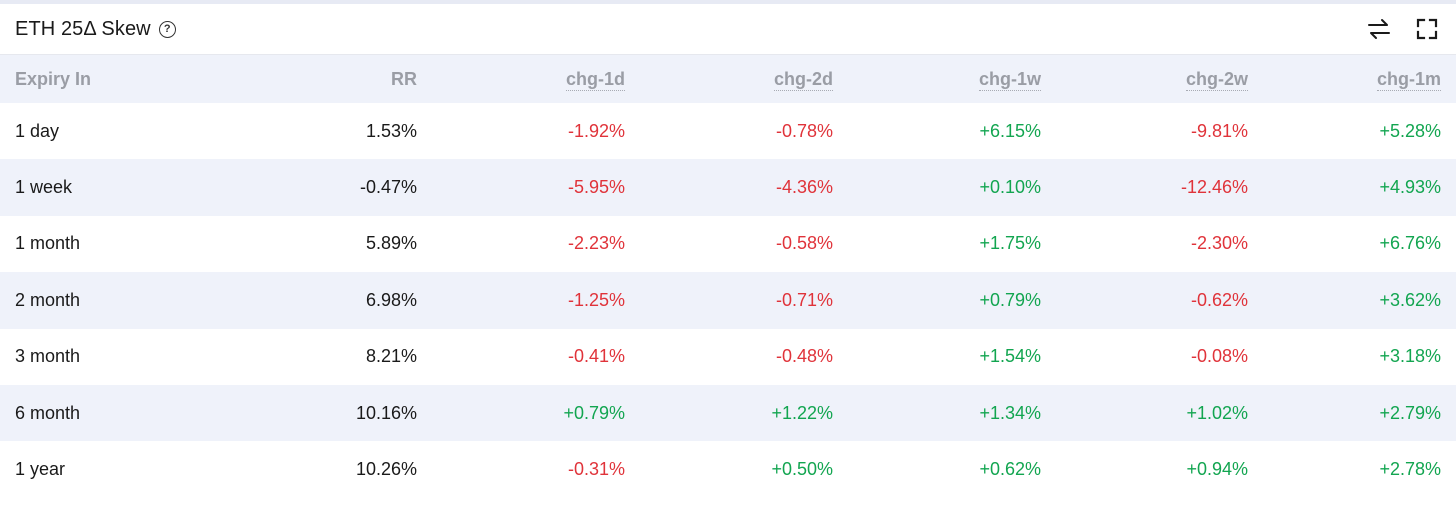 The image size is (1456, 513). I want to click on cell-chg-2w: +0.94%, so click(1217, 469).